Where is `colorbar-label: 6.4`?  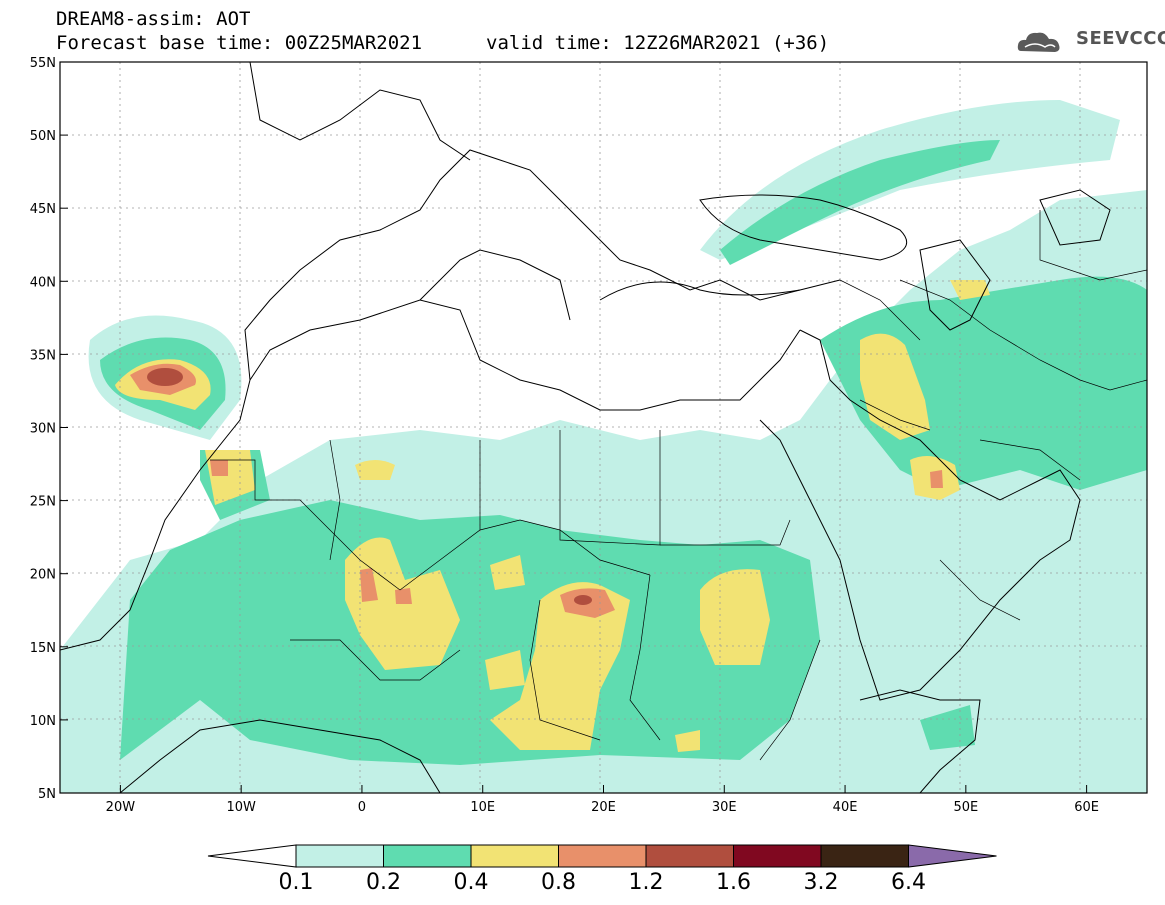 colorbar-label: 6.4 is located at coordinates (908, 882).